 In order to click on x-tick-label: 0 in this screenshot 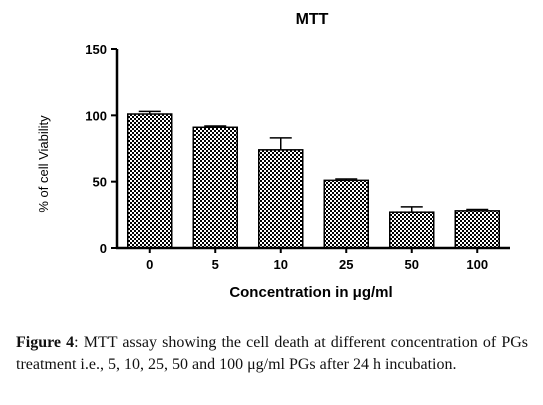, I will do `click(149, 264)`.